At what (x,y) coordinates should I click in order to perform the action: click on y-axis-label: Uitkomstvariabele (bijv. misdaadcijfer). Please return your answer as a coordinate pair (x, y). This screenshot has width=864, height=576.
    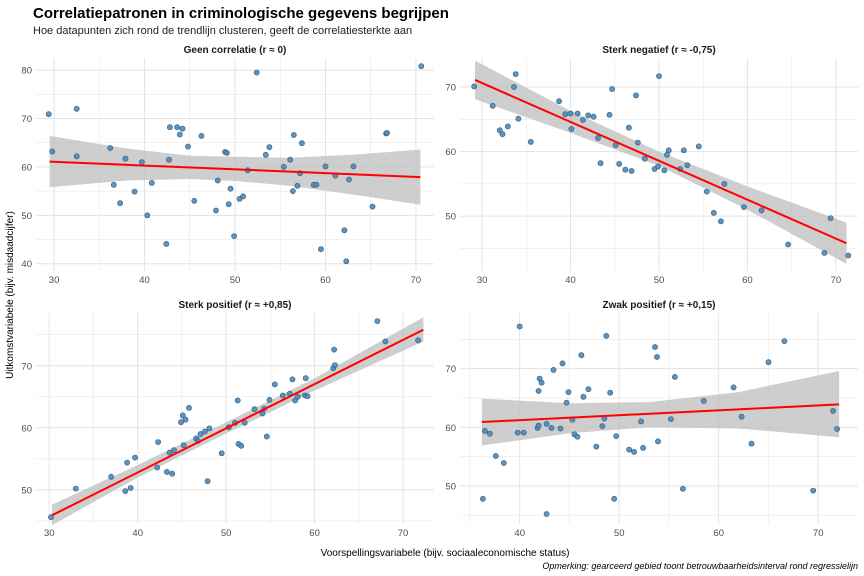
    Looking at the image, I should click on (10, 295).